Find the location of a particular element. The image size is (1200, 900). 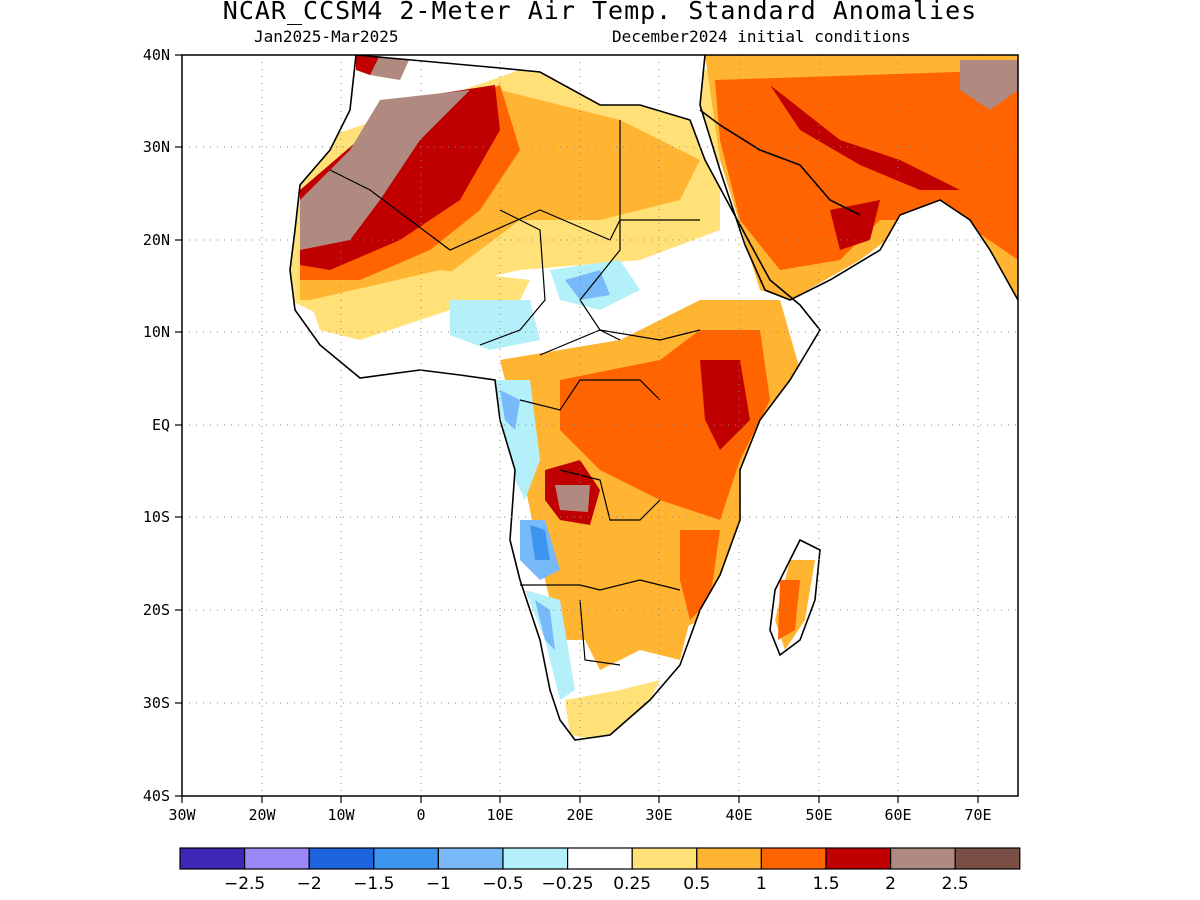

lon-label: 40E is located at coordinates (738, 815).